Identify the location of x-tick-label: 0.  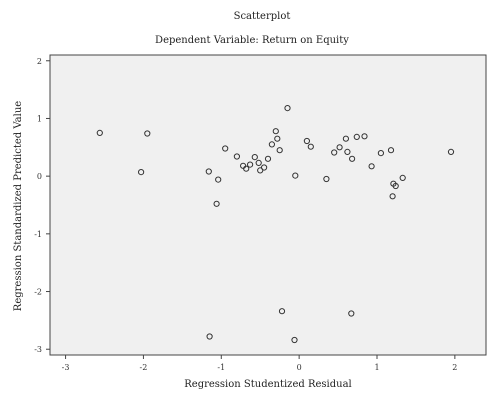
(299, 367).